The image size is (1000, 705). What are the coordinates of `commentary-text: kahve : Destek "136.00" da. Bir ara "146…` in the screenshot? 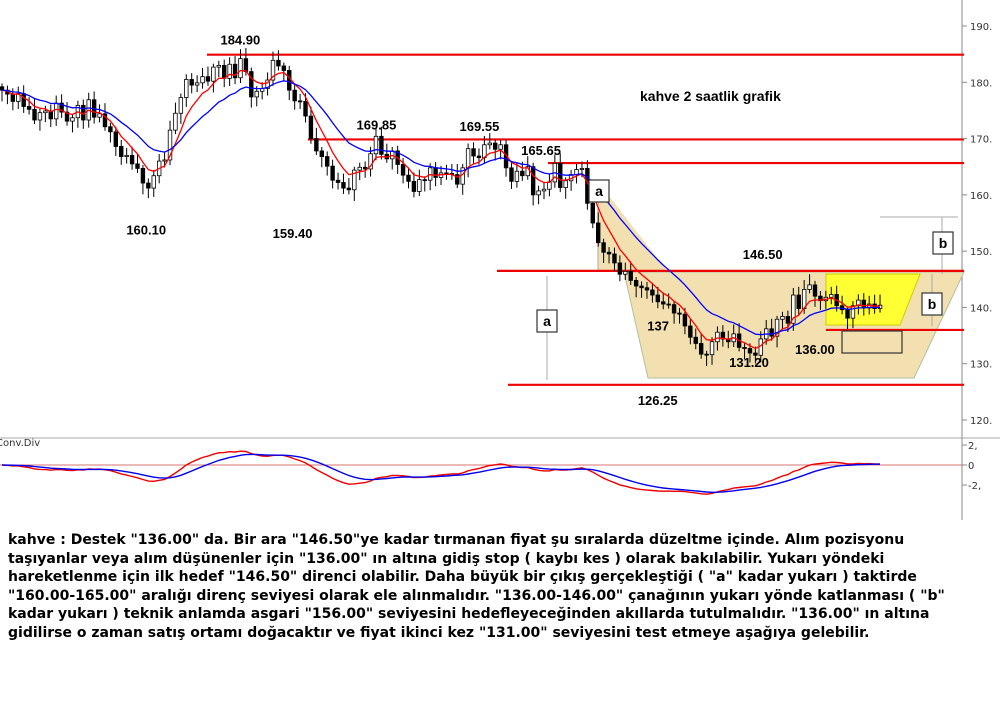 It's located at (476, 586).